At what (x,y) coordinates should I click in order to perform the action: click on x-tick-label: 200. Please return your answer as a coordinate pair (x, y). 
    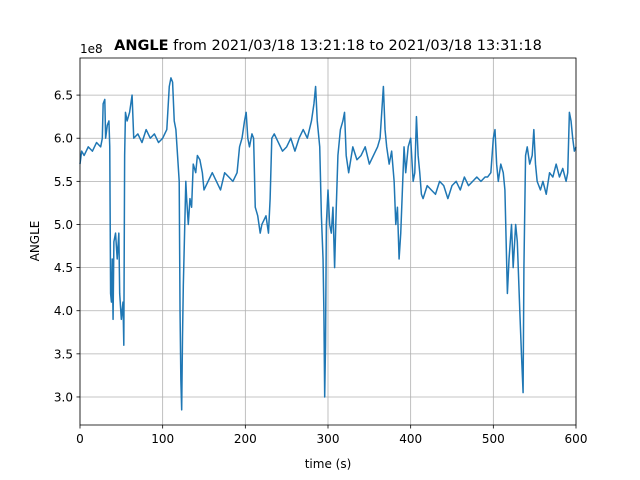
    Looking at the image, I should click on (245, 439).